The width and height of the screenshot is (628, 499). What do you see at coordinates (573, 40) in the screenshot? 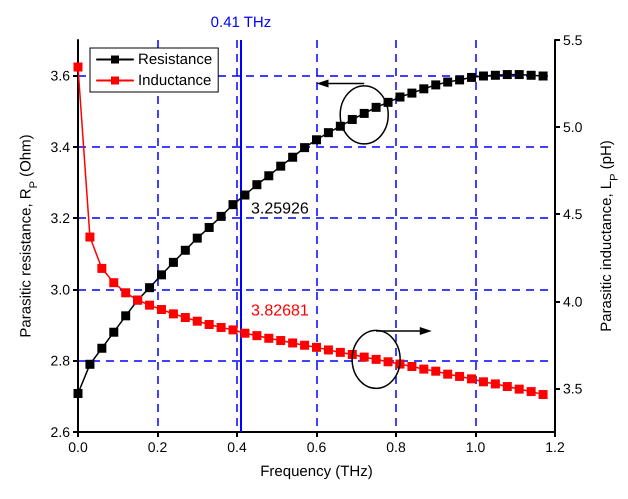
I see `y2-tick-label: 5.5` at bounding box center [573, 40].